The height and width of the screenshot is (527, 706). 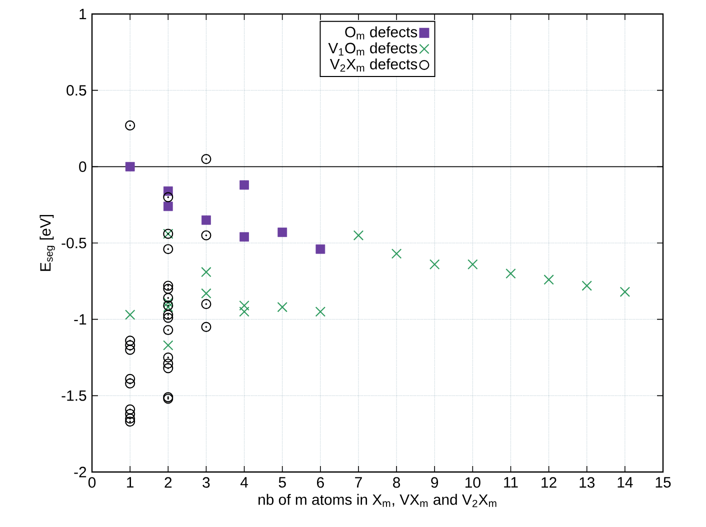 What do you see at coordinates (625, 482) in the screenshot?
I see `x-tick-label: 14` at bounding box center [625, 482].